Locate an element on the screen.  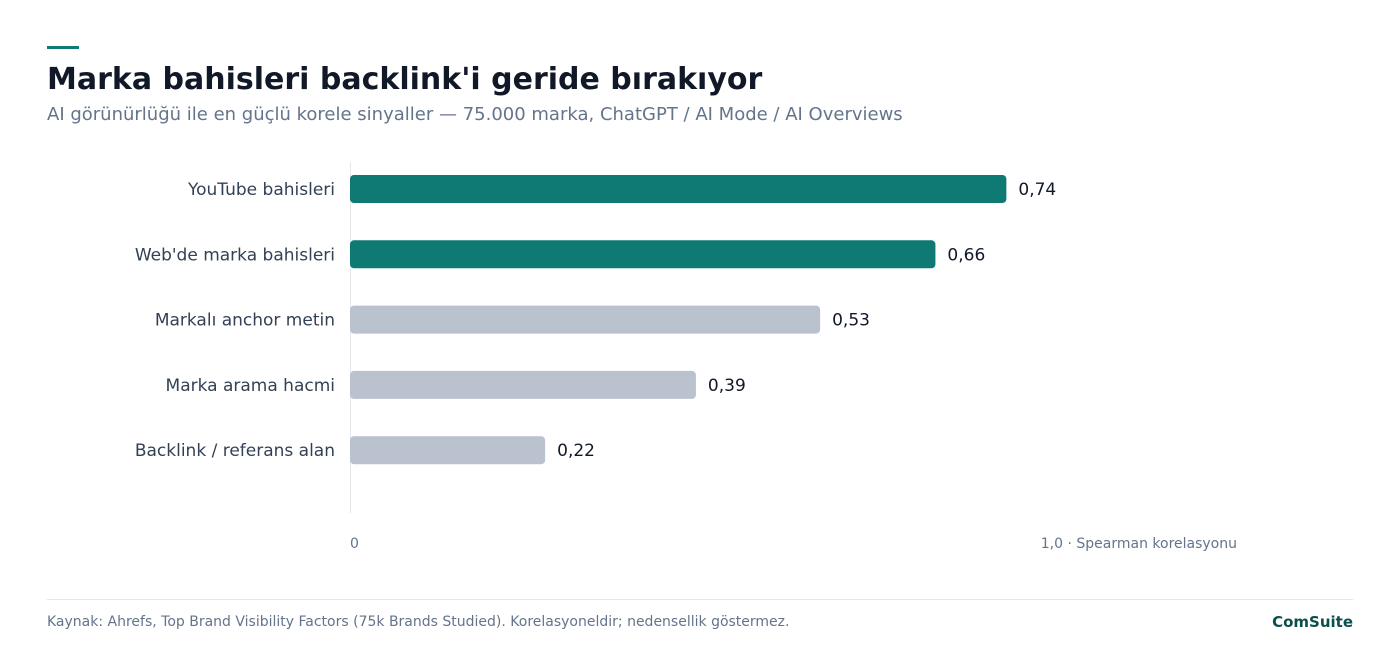
category-label: Marka arama hacmi is located at coordinates (250, 386).